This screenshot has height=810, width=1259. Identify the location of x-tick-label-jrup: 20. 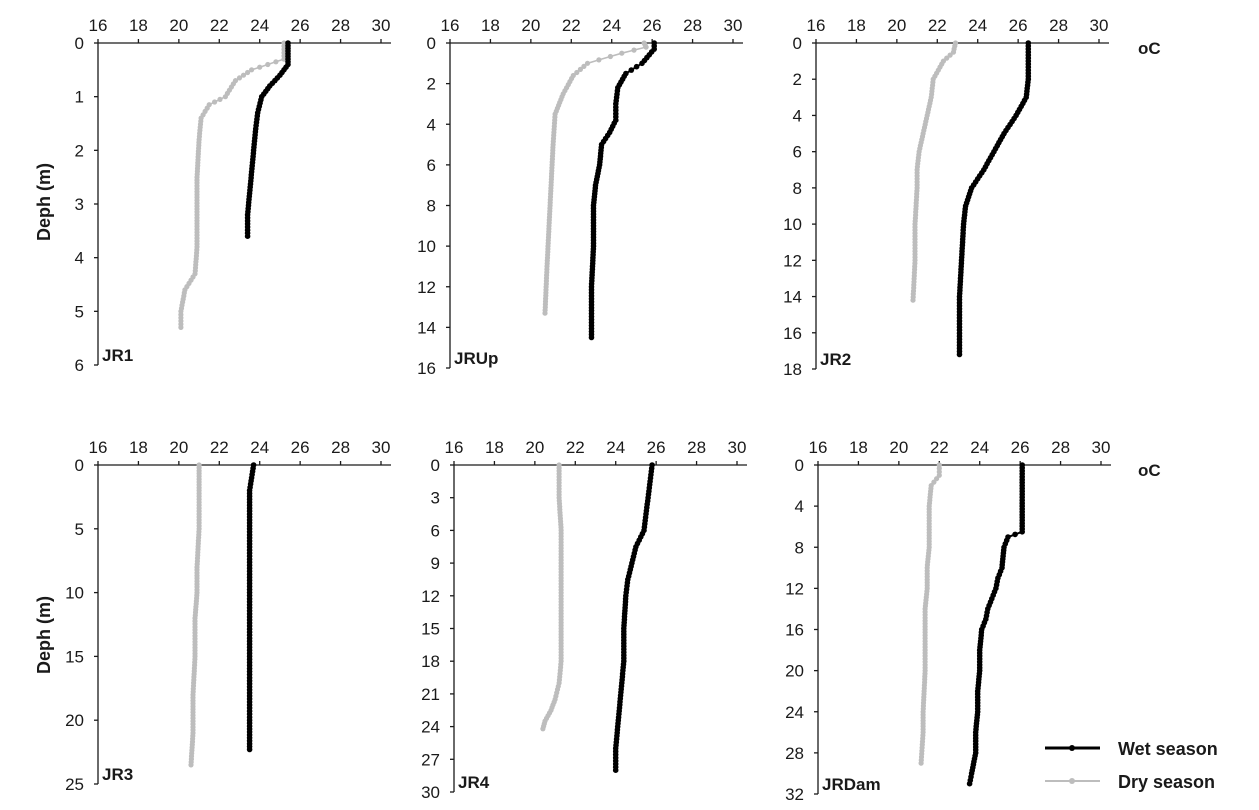
(530, 25).